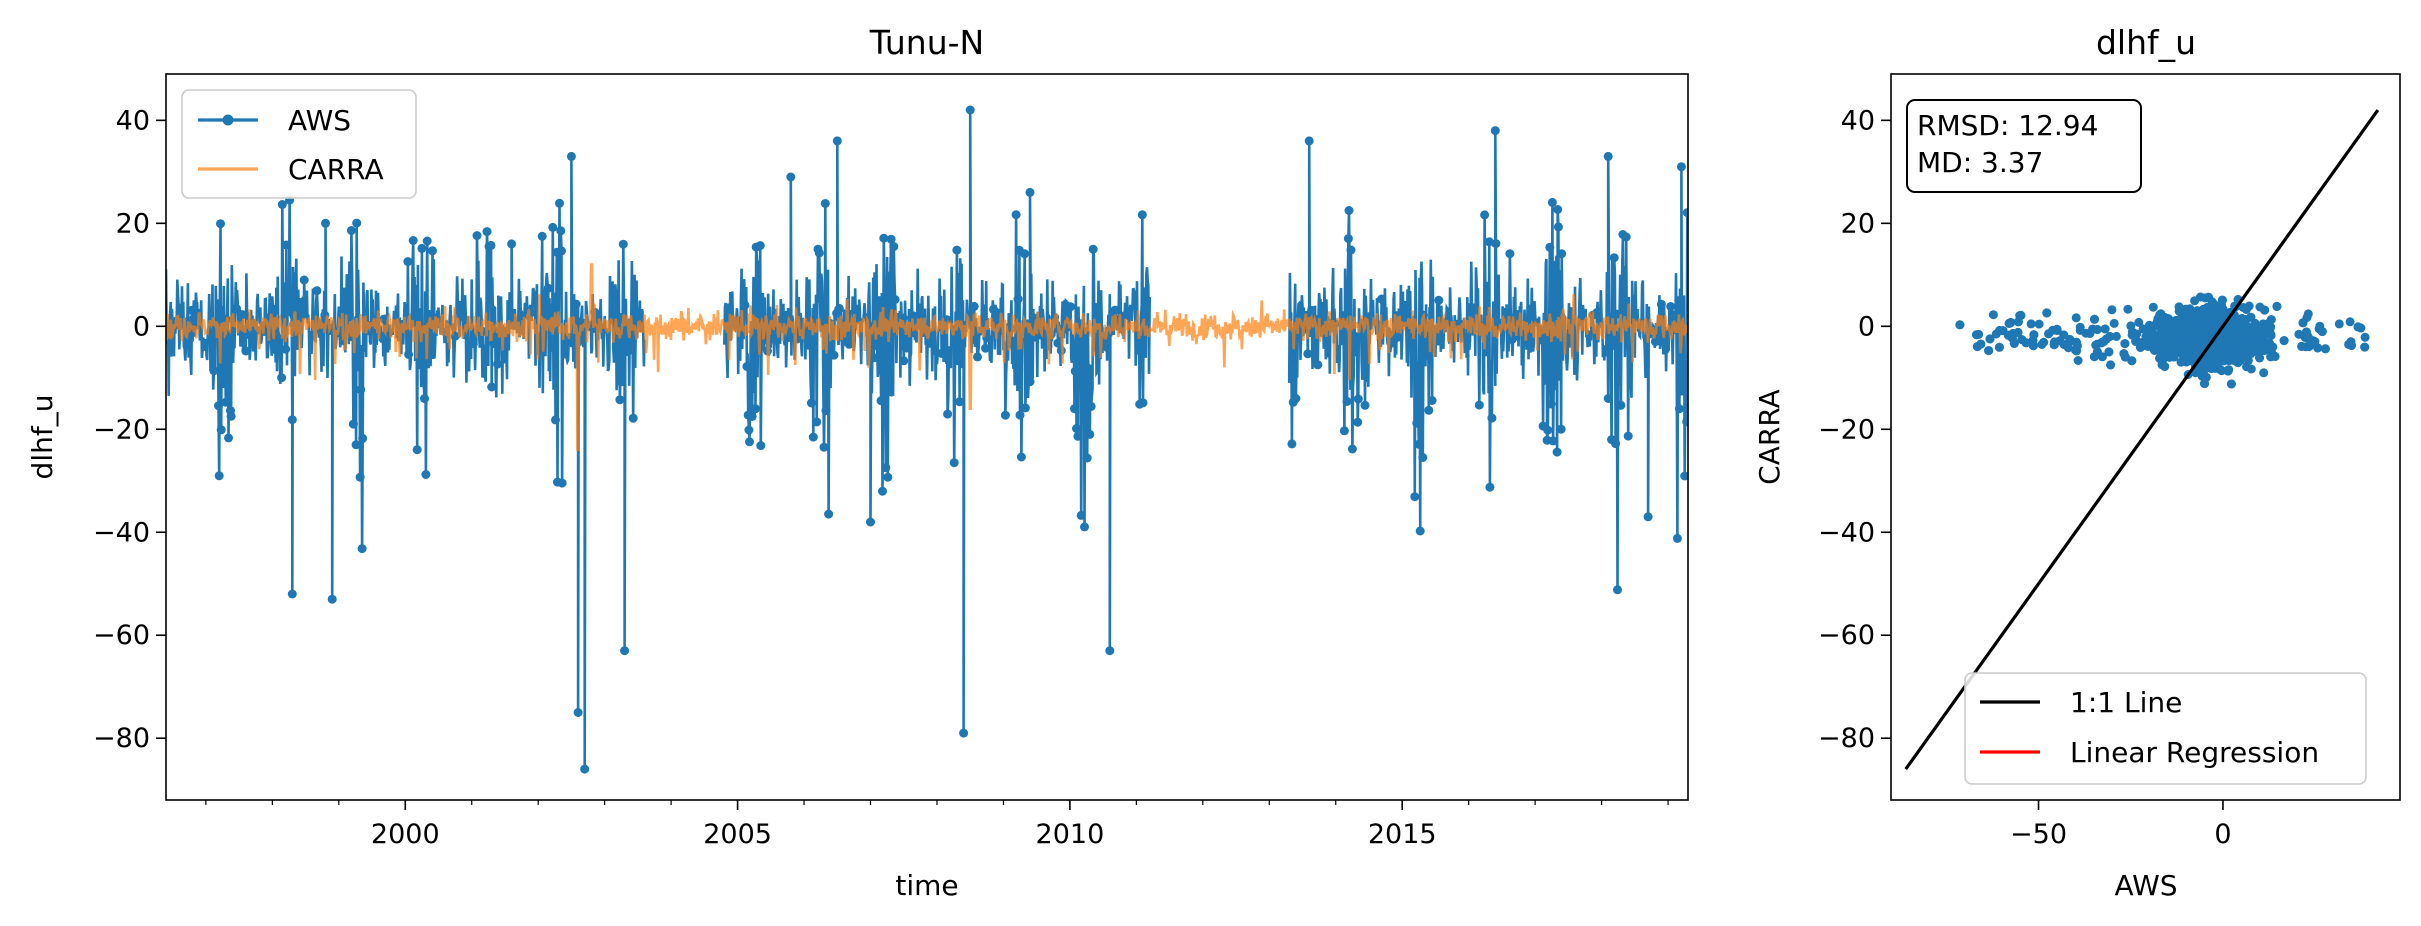  Describe the element at coordinates (299, 144) in the screenshot. I see `left-legend-box` at that location.